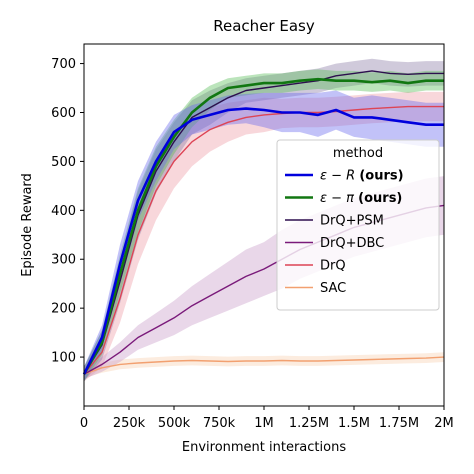 The image size is (474, 474). What do you see at coordinates (63, 64) in the screenshot?
I see `y-tick-label-6: 700` at bounding box center [63, 64].